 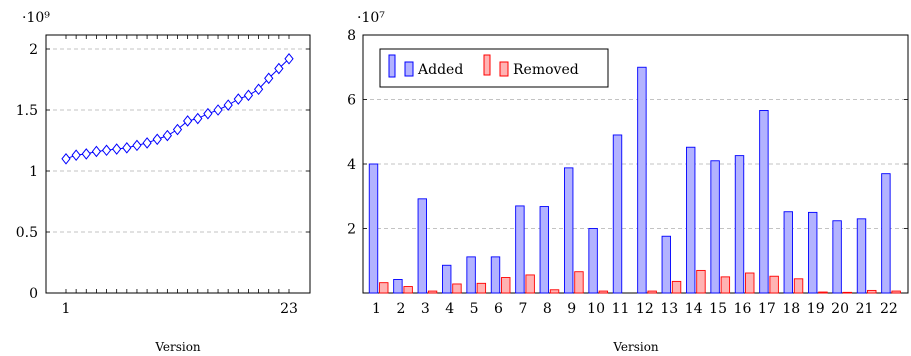 I want to click on right-x-tick-label: 9, so click(x=571, y=309).